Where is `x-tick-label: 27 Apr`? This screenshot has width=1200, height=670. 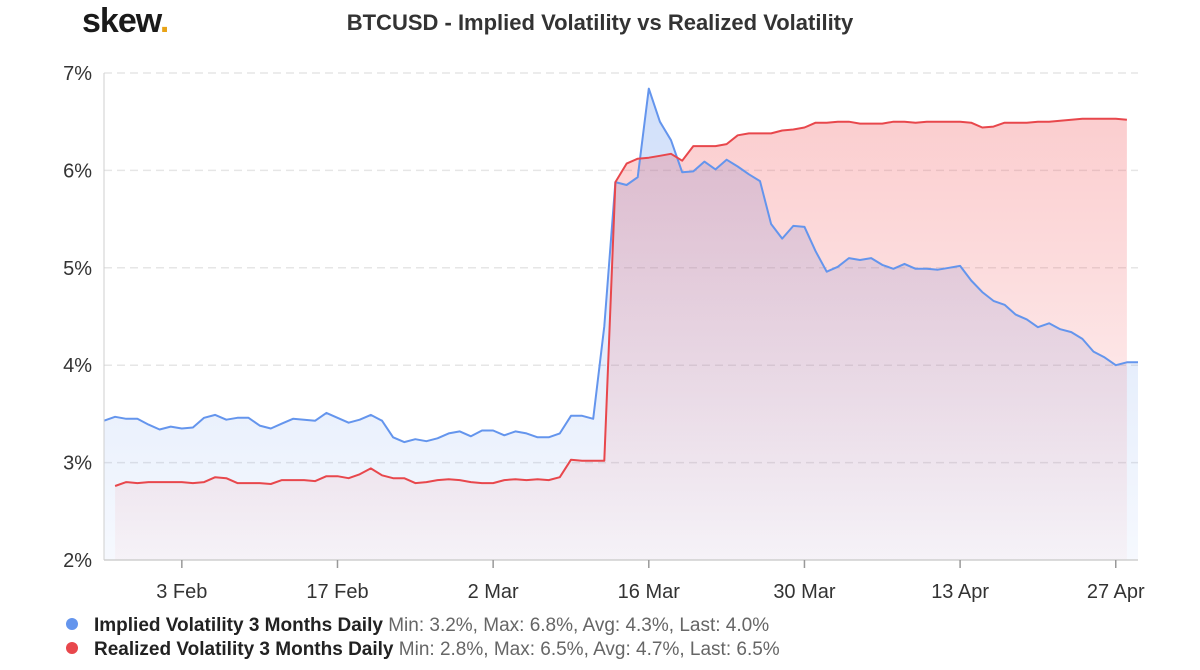
x-tick-label: 27 Apr is located at coordinates (1116, 592).